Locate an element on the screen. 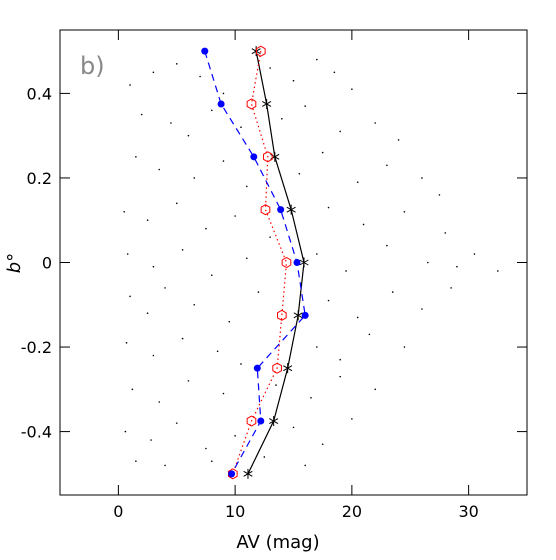 The image size is (556, 560). x-tick-label: 10 is located at coordinates (235, 511).